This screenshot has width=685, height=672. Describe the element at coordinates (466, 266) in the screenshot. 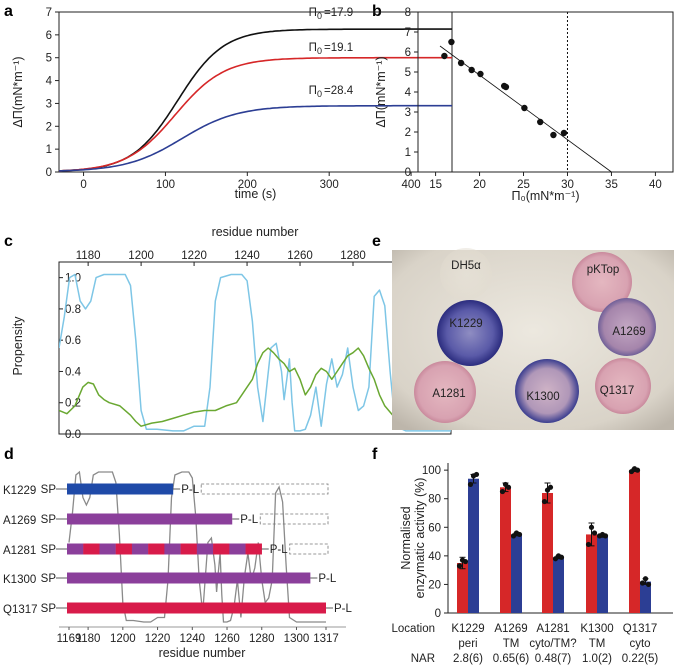

I see `colony-label: DH5α` at that location.